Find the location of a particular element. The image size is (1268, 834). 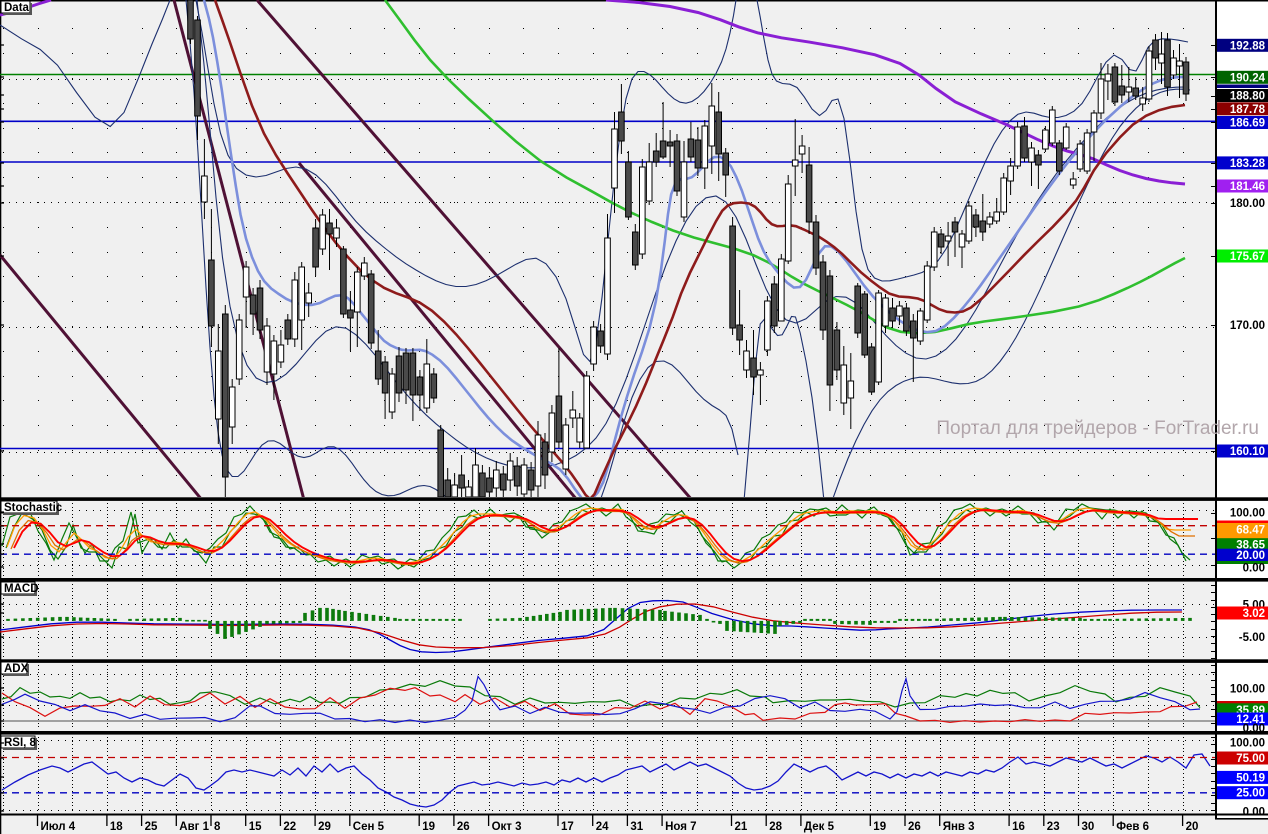

svg-text: 186.69 is located at coordinates (1247, 124).